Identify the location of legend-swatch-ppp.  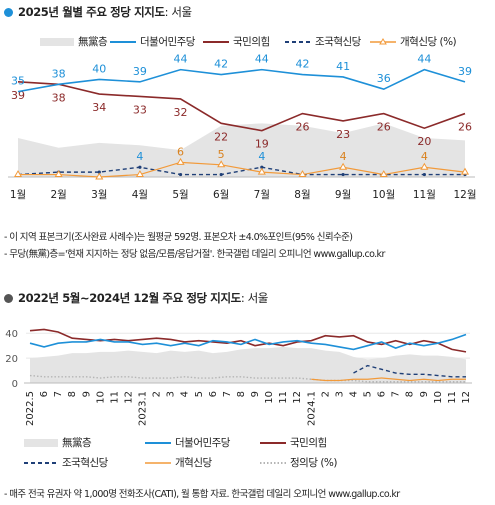
(216, 41).